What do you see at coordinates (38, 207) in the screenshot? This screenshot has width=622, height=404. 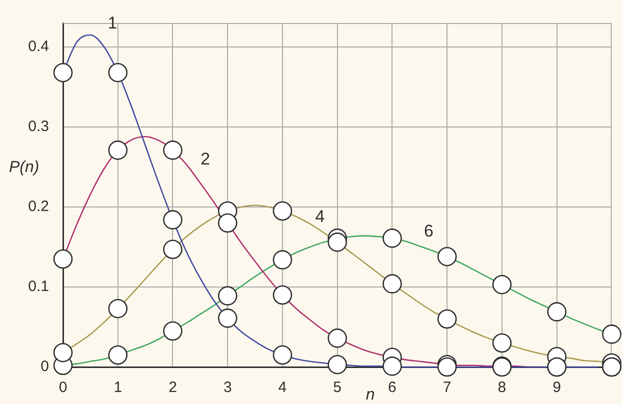 I see `y-tick-label: 0.2` at bounding box center [38, 207].